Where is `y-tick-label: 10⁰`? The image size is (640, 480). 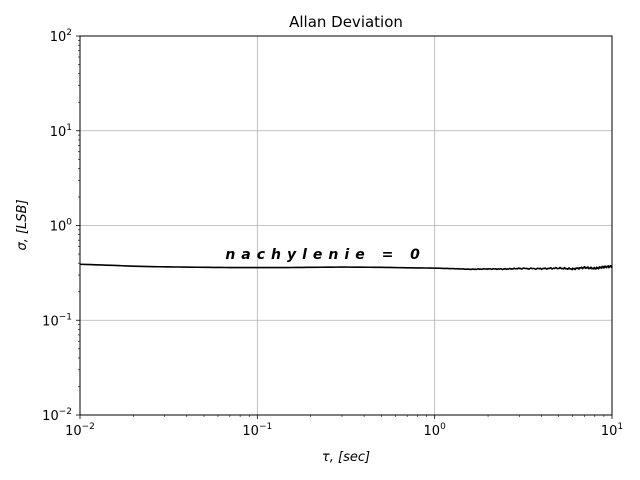 y-tick-label: 10⁰ is located at coordinates (61, 226).